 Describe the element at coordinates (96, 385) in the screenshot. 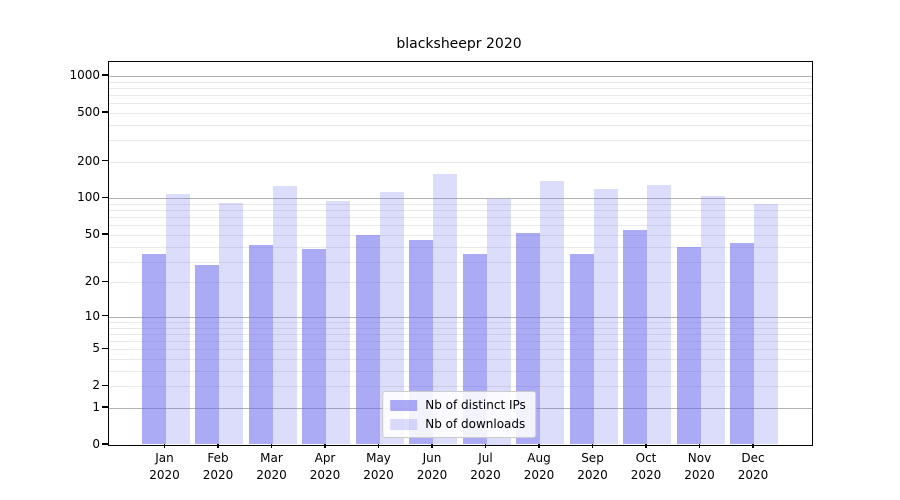

I see `y-tick-label: 2` at that location.